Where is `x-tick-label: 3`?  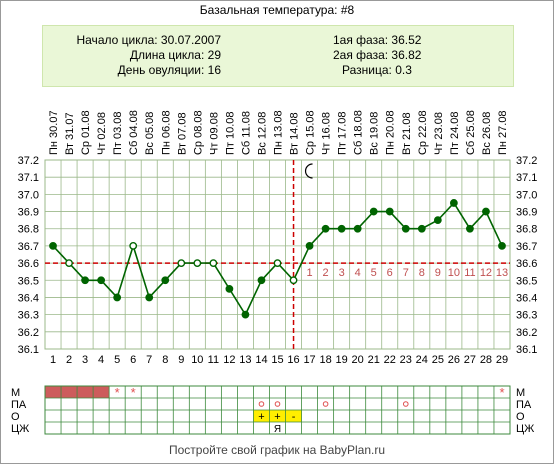
x-tick-label: 3 is located at coordinates (85, 360).